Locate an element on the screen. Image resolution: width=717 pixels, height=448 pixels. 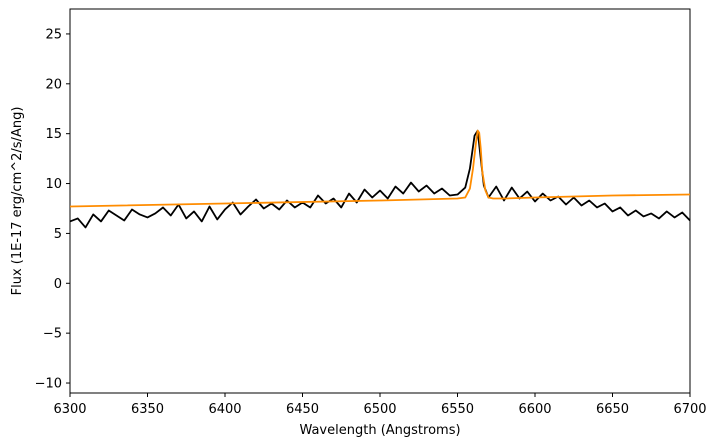
y-axis-label: Flux (1E-17 erg/cm^2/s/Ang) is located at coordinates (17, 201).